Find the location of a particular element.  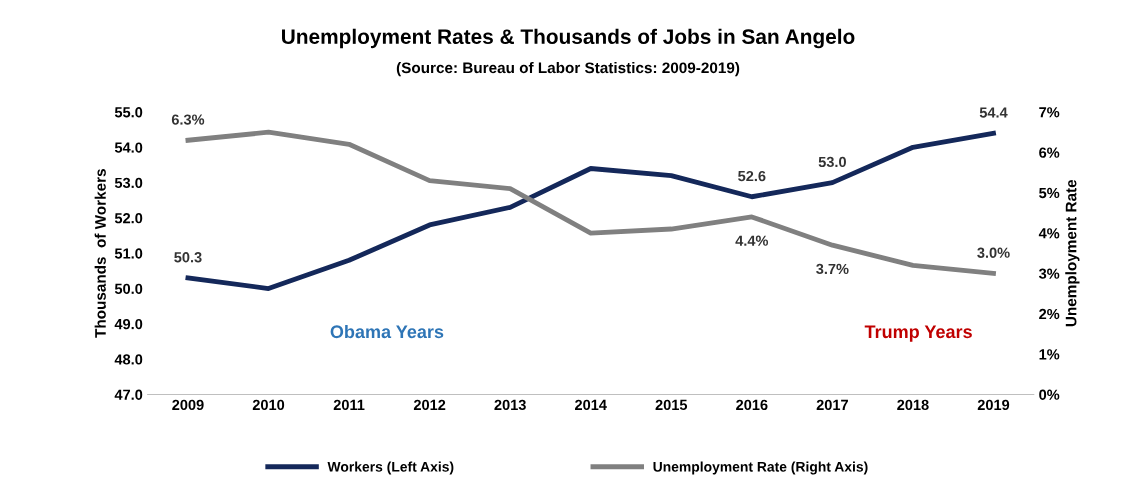

y2-tick-label: 3% is located at coordinates (1049, 273).